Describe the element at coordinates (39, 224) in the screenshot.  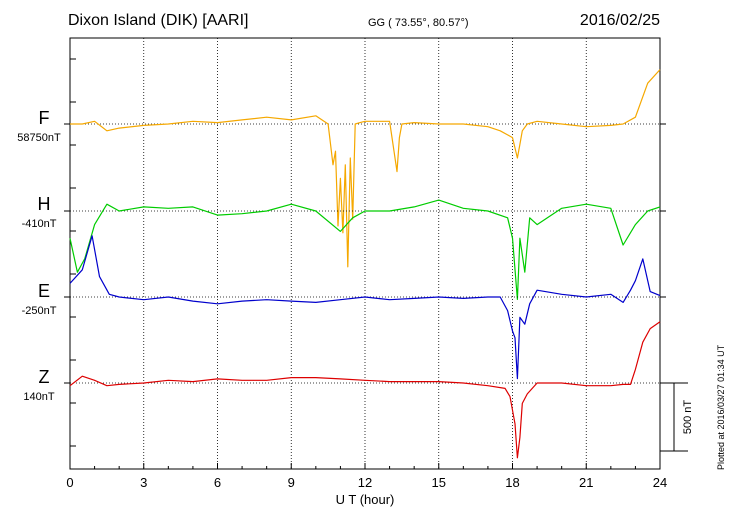
I see `baseline-H: -410nT` at that location.